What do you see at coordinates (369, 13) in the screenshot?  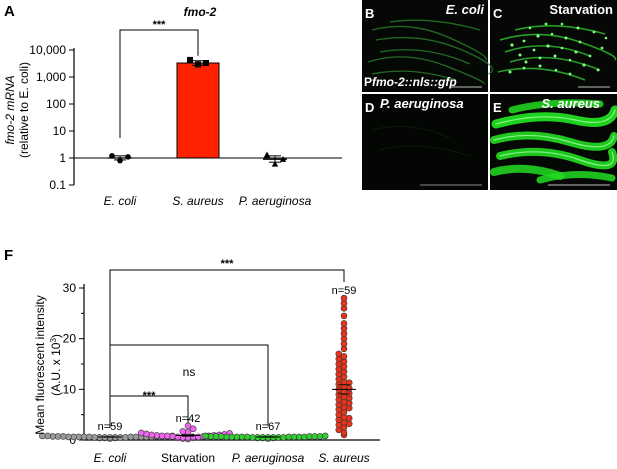 I see `panel-letter-b: B` at bounding box center [369, 13].